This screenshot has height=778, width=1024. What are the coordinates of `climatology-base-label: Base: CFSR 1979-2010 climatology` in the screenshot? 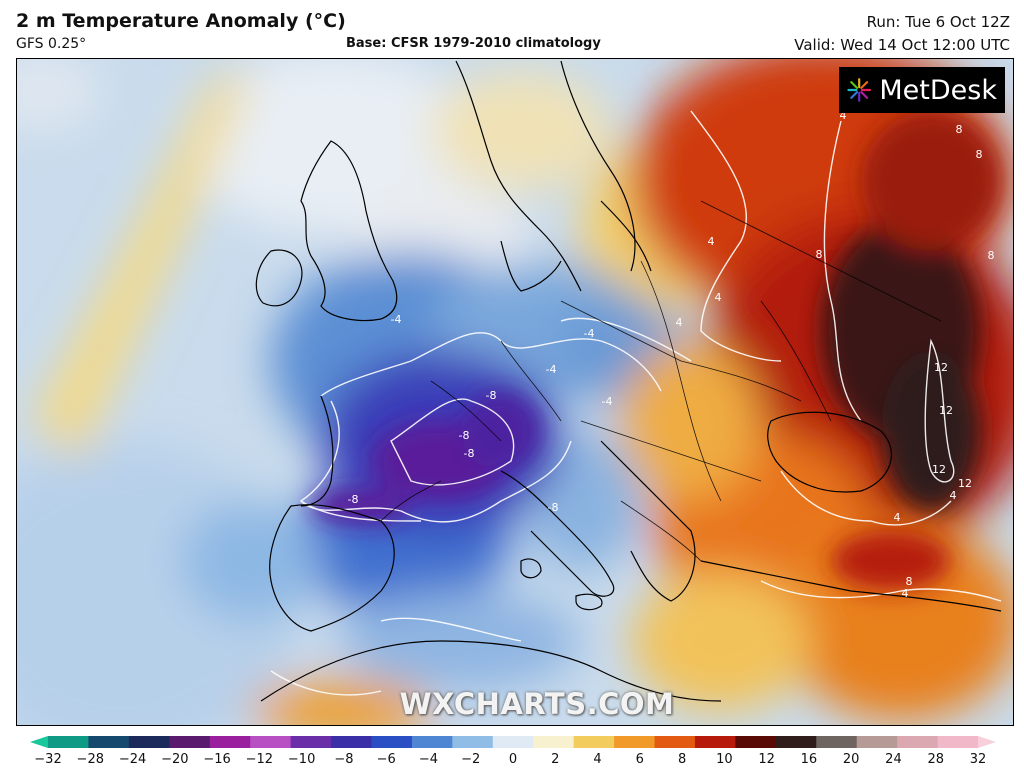 It's located at (473, 43).